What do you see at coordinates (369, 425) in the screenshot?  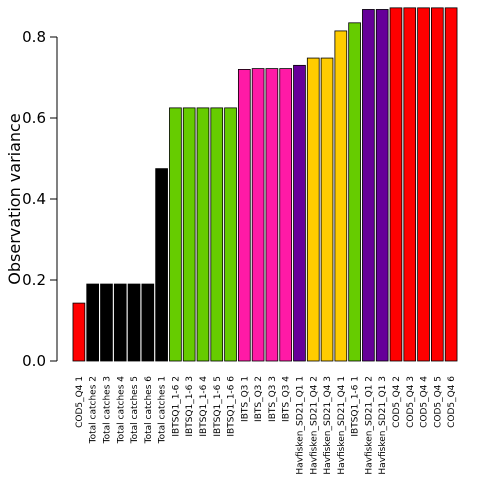 I see `x-category-label: Havfisken_SD21_Q1 2` at bounding box center [369, 425].